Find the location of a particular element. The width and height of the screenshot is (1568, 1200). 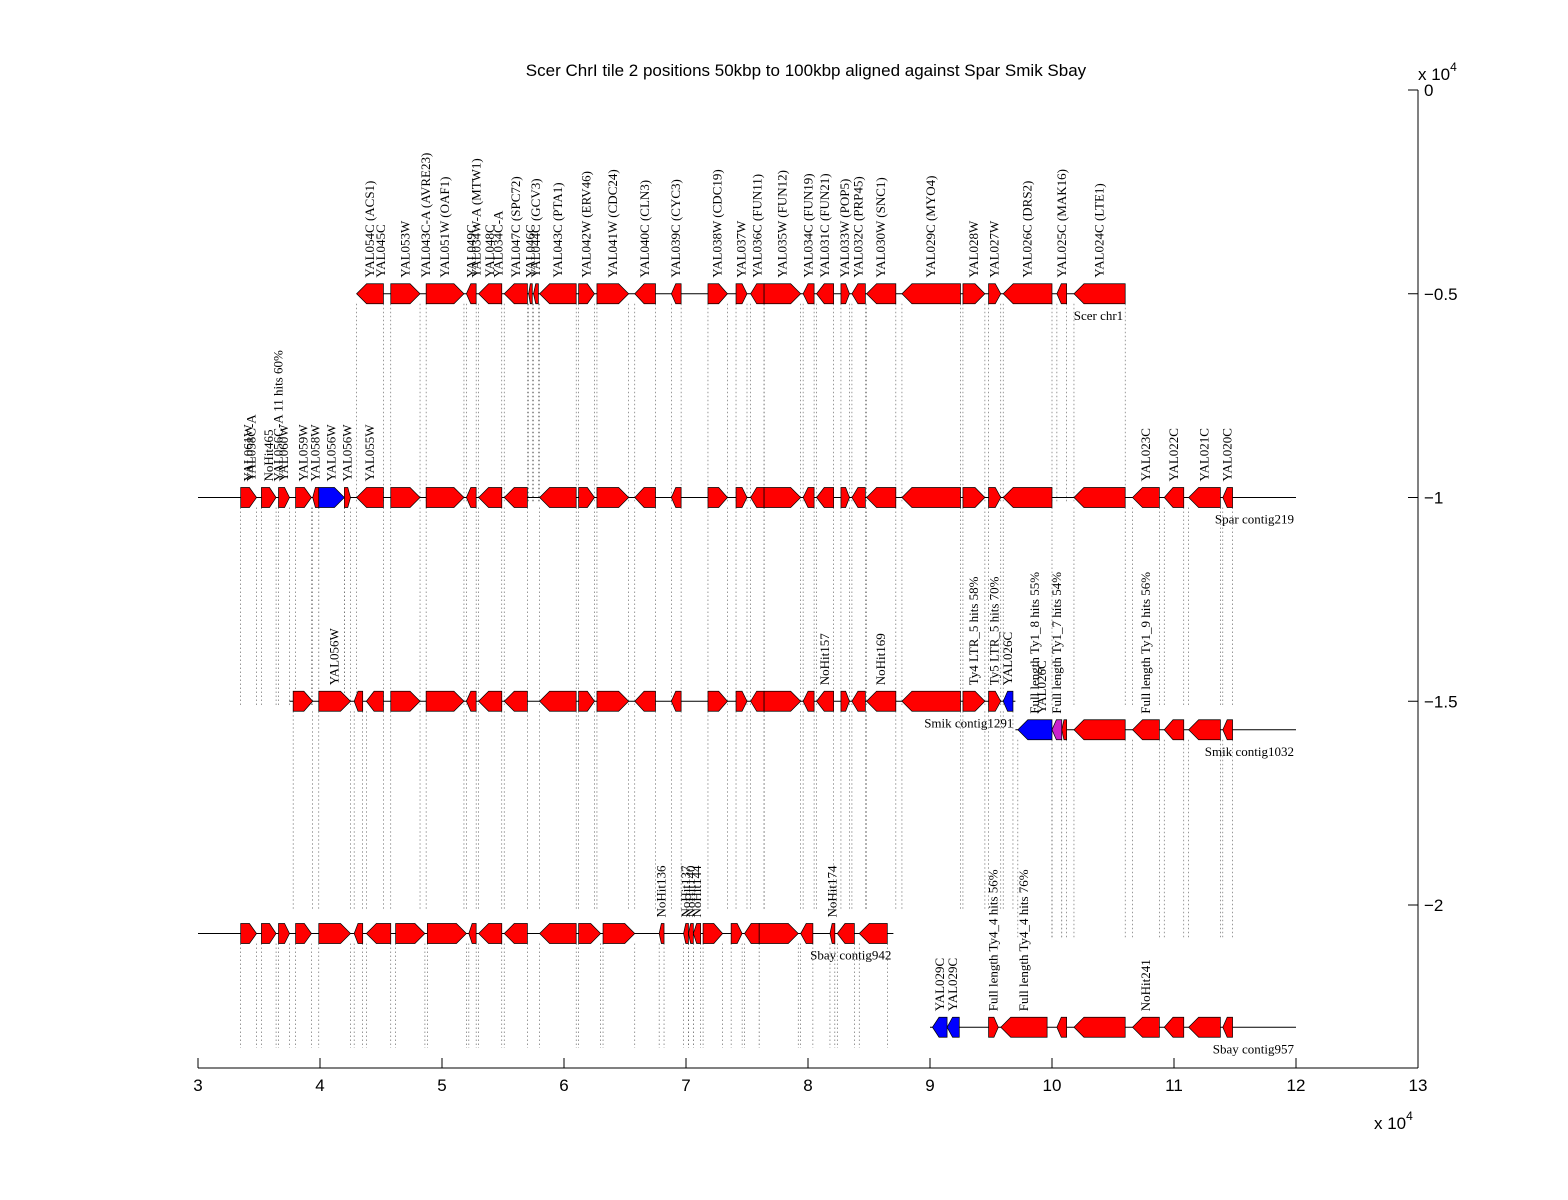

gene-label: YAL032C (PRP45) is located at coordinates (858, 227).